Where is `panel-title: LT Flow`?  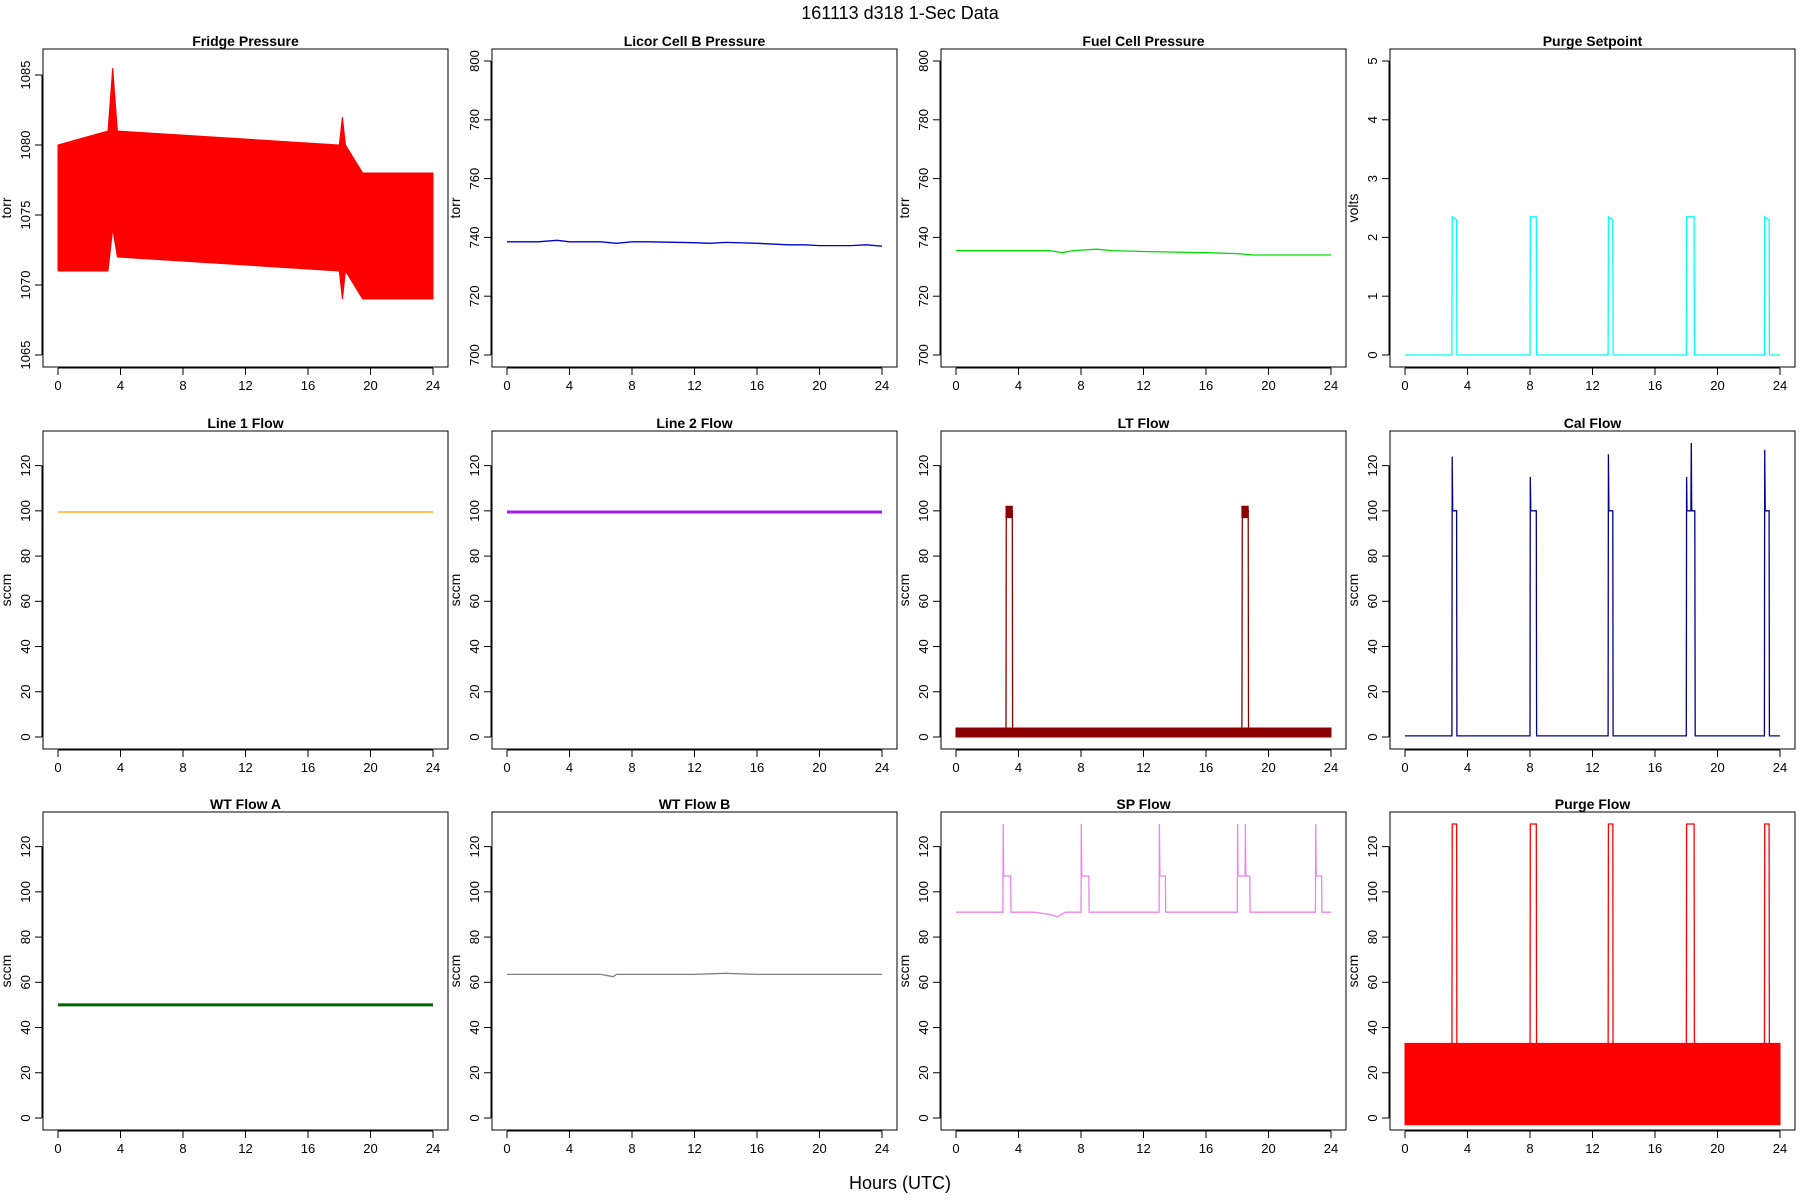 panel-title: LT Flow is located at coordinates (1144, 423).